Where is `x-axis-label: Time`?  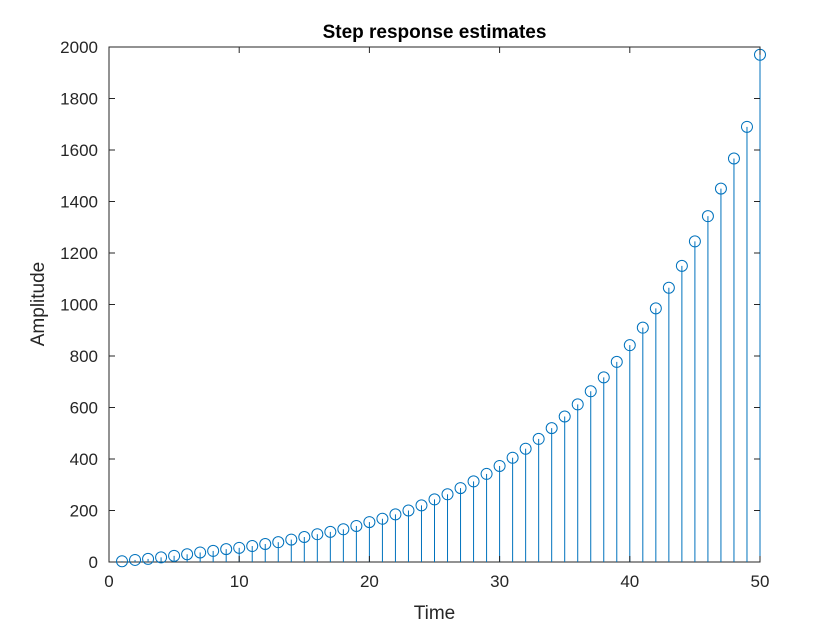 x-axis-label: Time is located at coordinates (435, 613).